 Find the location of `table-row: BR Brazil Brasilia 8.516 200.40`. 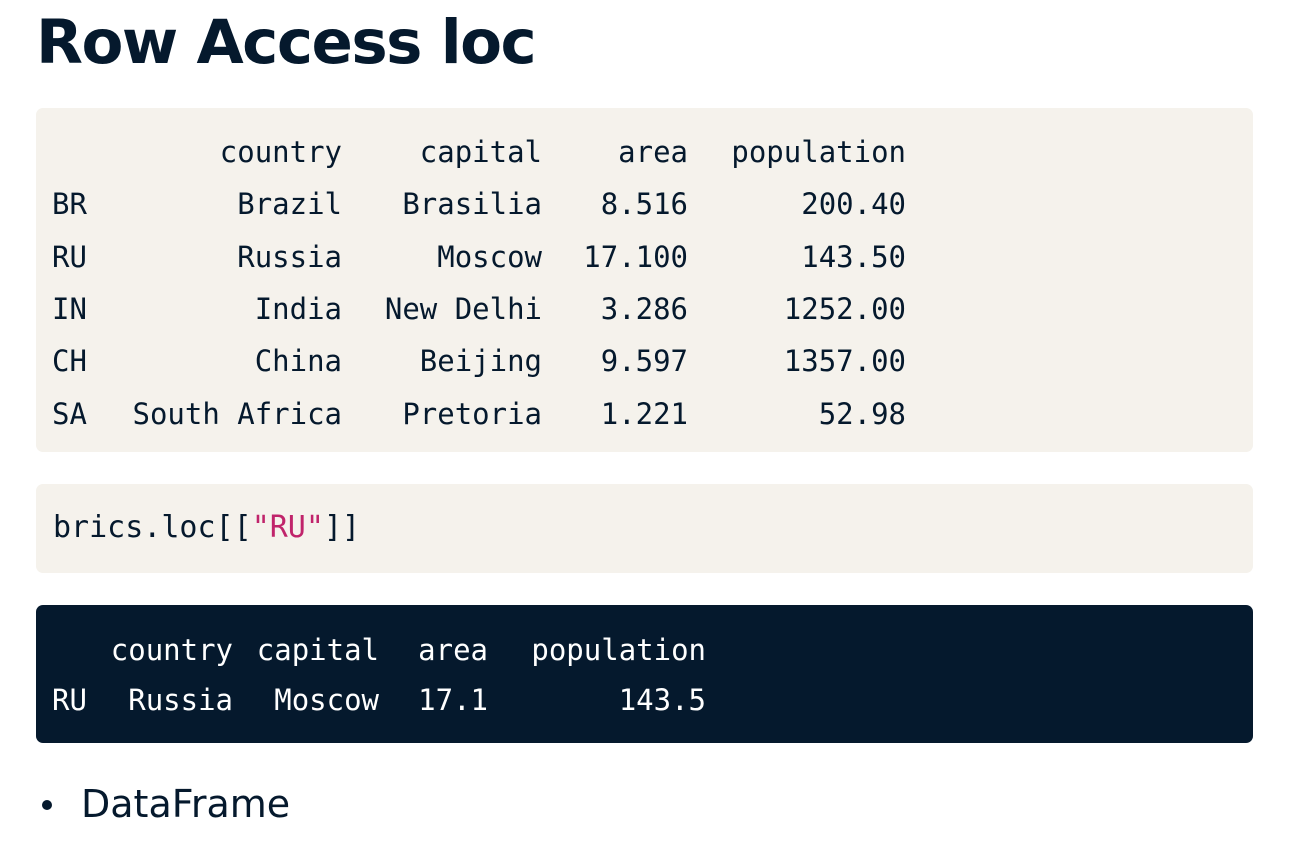

table-row: BR Brazil Brasilia 8.516 200.40 is located at coordinates (479, 204).